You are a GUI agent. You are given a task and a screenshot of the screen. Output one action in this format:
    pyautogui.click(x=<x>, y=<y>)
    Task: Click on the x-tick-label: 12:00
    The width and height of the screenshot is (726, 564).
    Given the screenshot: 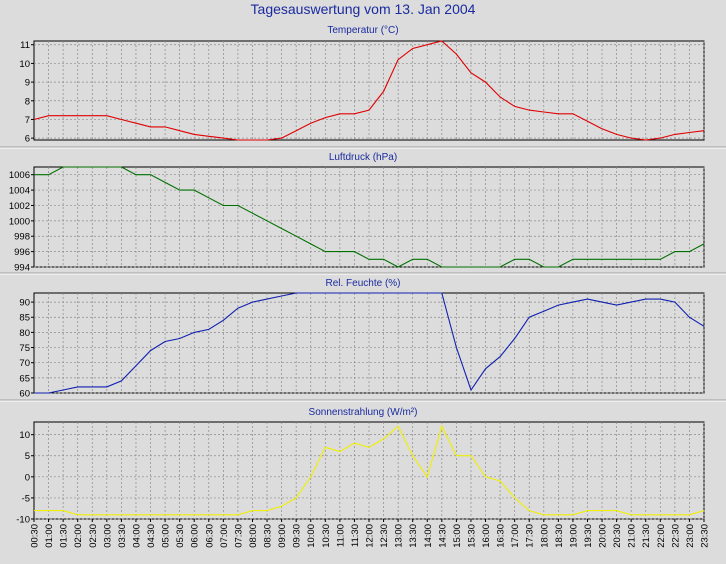 What is the action you would take?
    pyautogui.click(x=370, y=536)
    